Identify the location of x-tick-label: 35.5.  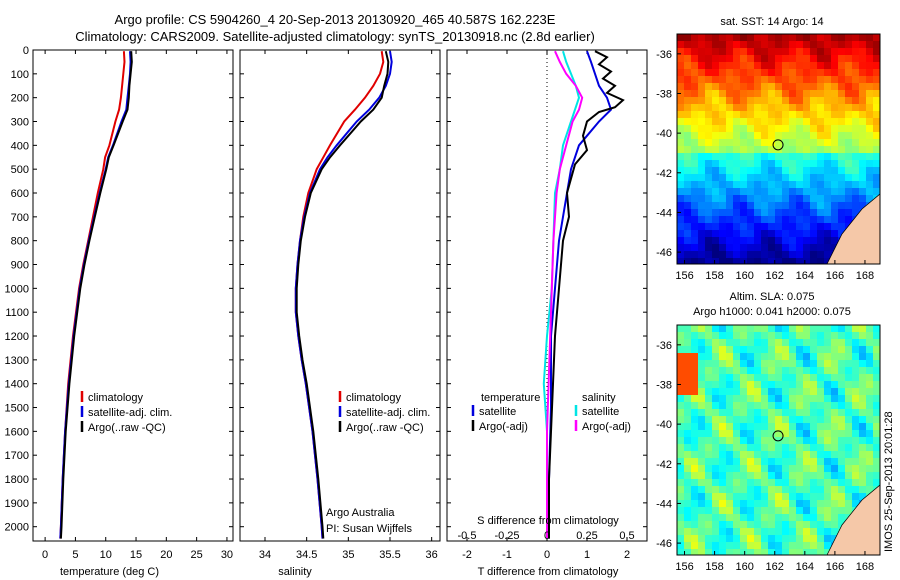
(389, 555).